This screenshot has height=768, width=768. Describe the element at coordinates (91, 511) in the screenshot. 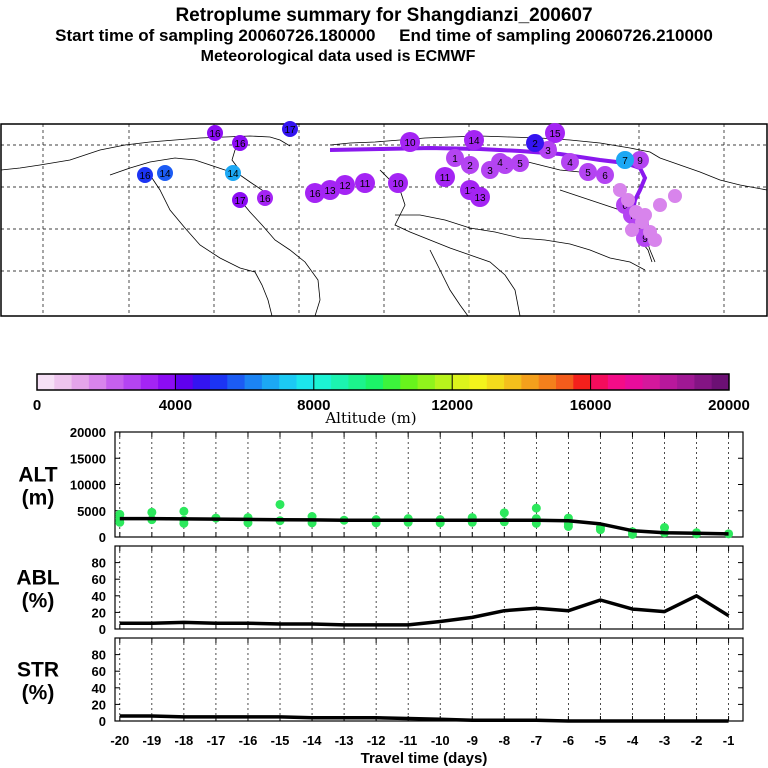

I see `y-tick-label: 5000` at that location.